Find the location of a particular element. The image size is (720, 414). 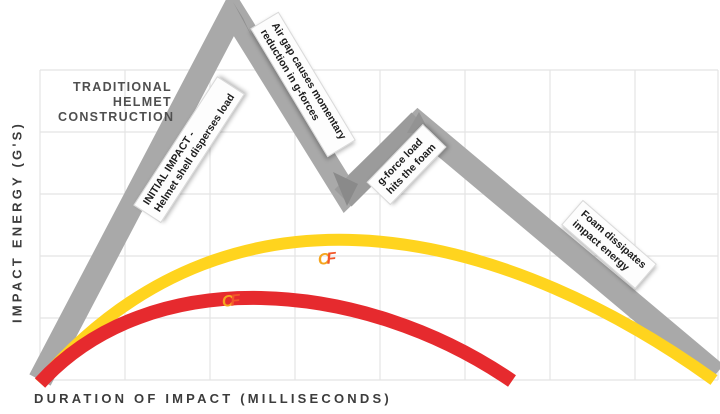

x-axis-label: DURATION OF IMPACT (MILLISECONDS) is located at coordinates (213, 398).